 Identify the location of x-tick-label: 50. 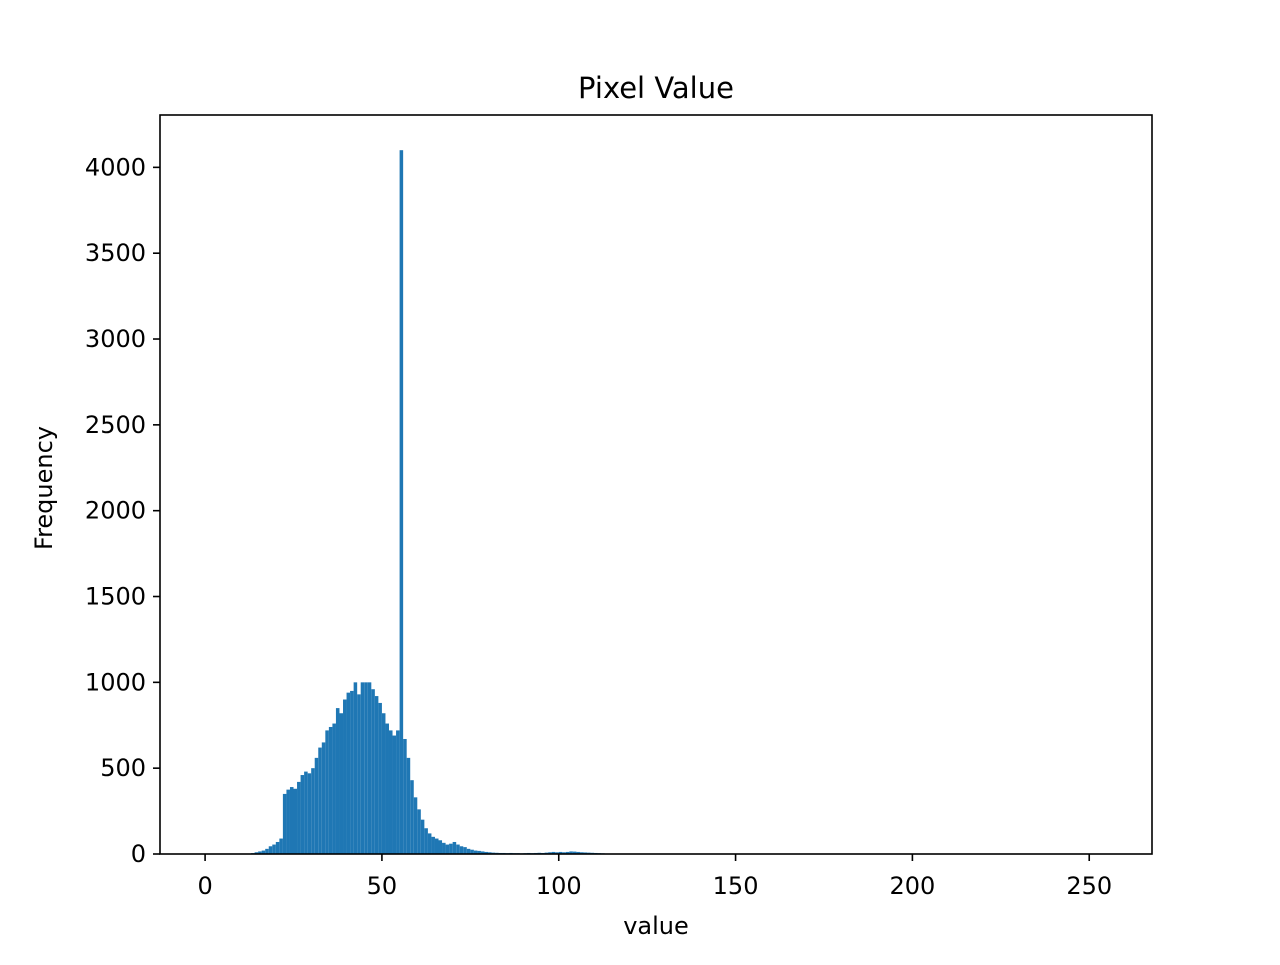
(382, 886).